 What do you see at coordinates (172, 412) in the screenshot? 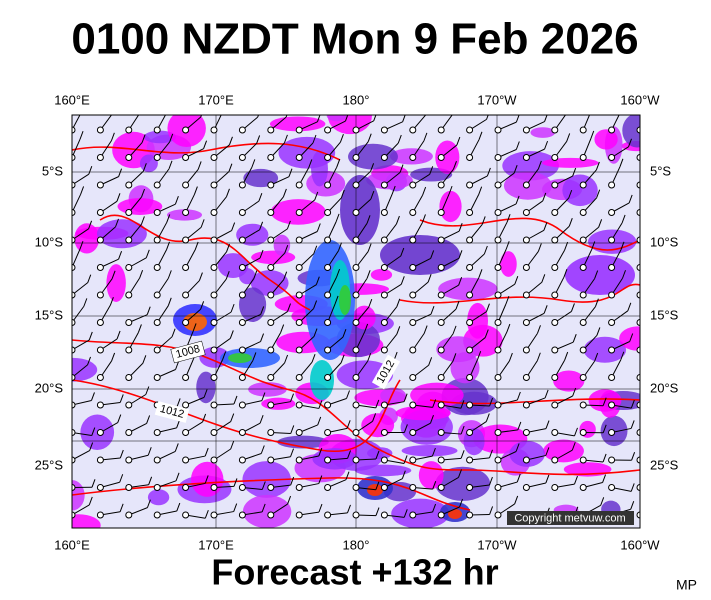
I see `isobar-label: 1012` at bounding box center [172, 412].